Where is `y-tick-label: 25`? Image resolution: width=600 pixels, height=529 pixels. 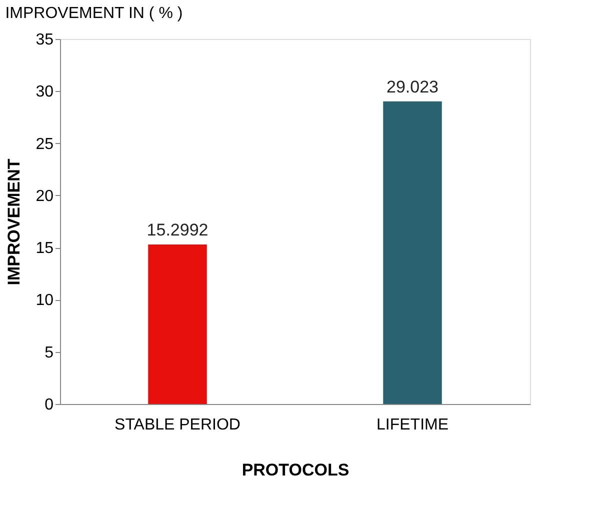 y-tick-label: 25 is located at coordinates (45, 144).